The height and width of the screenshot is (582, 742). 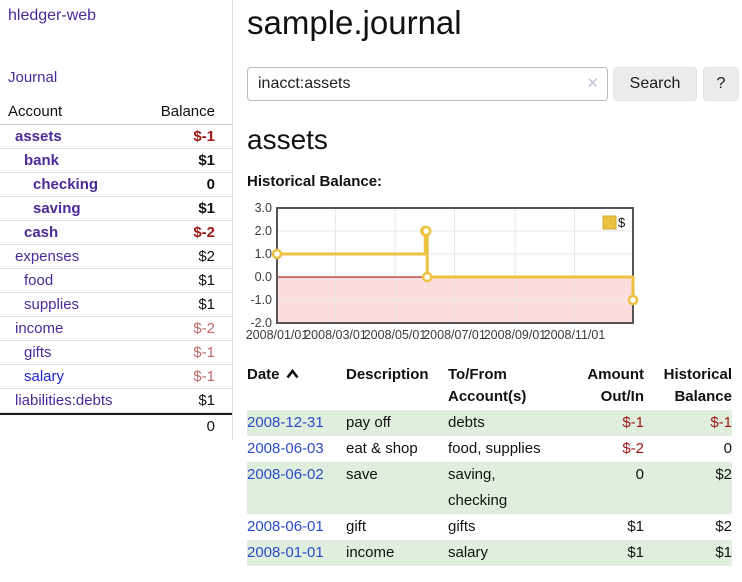 What do you see at coordinates (116, 353) in the screenshot?
I see `account-row: gifts $-1` at bounding box center [116, 353].